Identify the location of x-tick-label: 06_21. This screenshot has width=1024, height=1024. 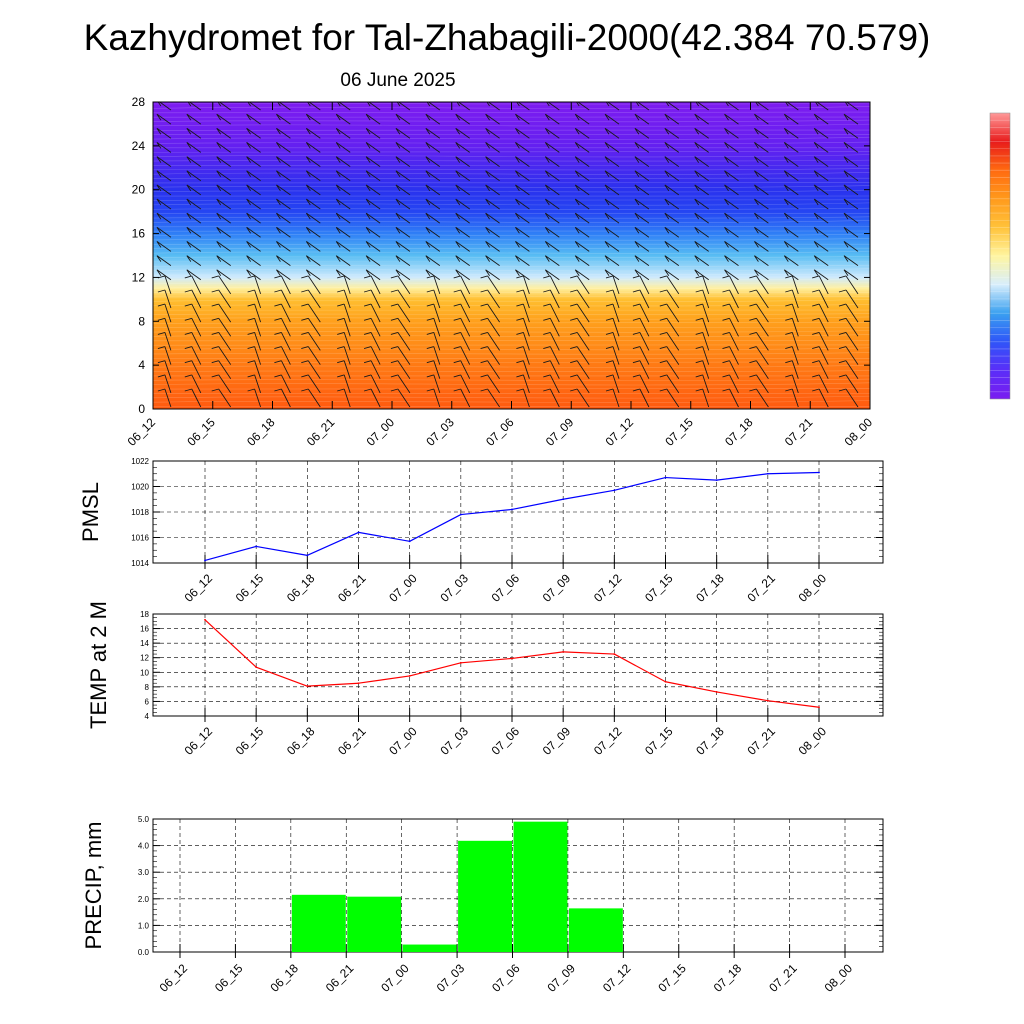
(340, 978).